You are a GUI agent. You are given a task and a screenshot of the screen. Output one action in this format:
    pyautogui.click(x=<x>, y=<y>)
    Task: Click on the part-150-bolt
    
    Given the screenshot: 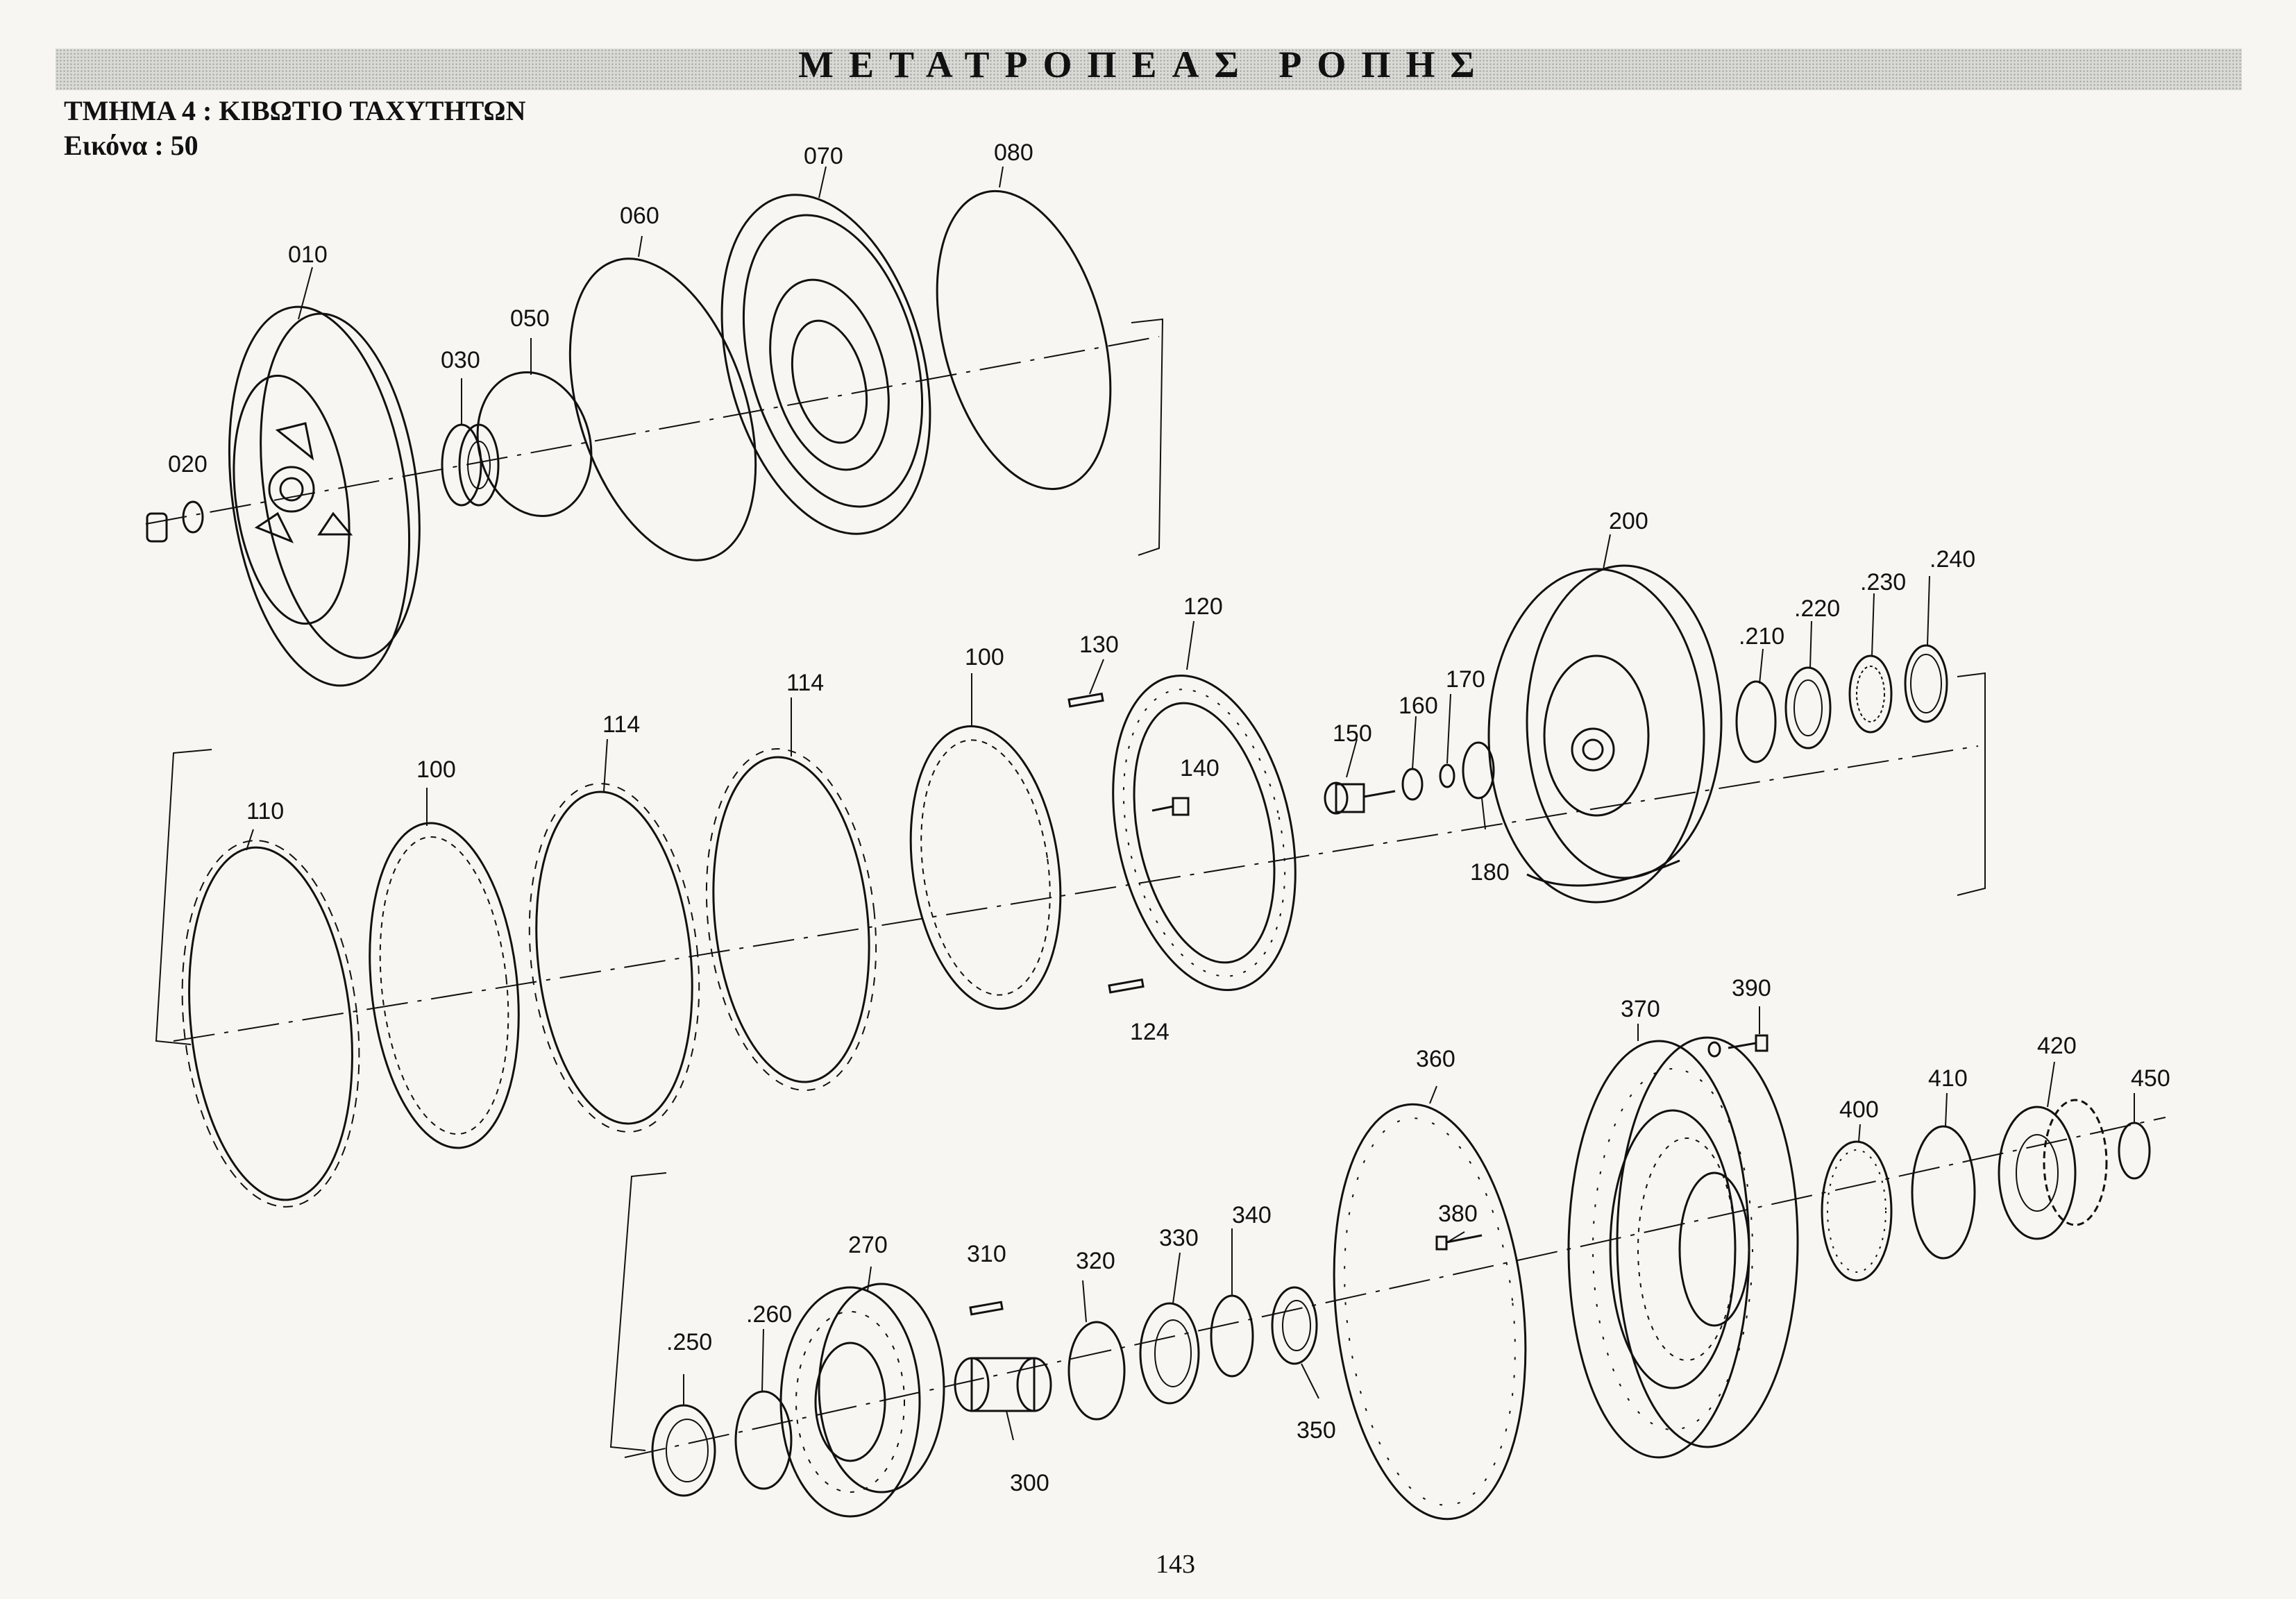 What is the action you would take?
    pyautogui.click(x=1360, y=798)
    